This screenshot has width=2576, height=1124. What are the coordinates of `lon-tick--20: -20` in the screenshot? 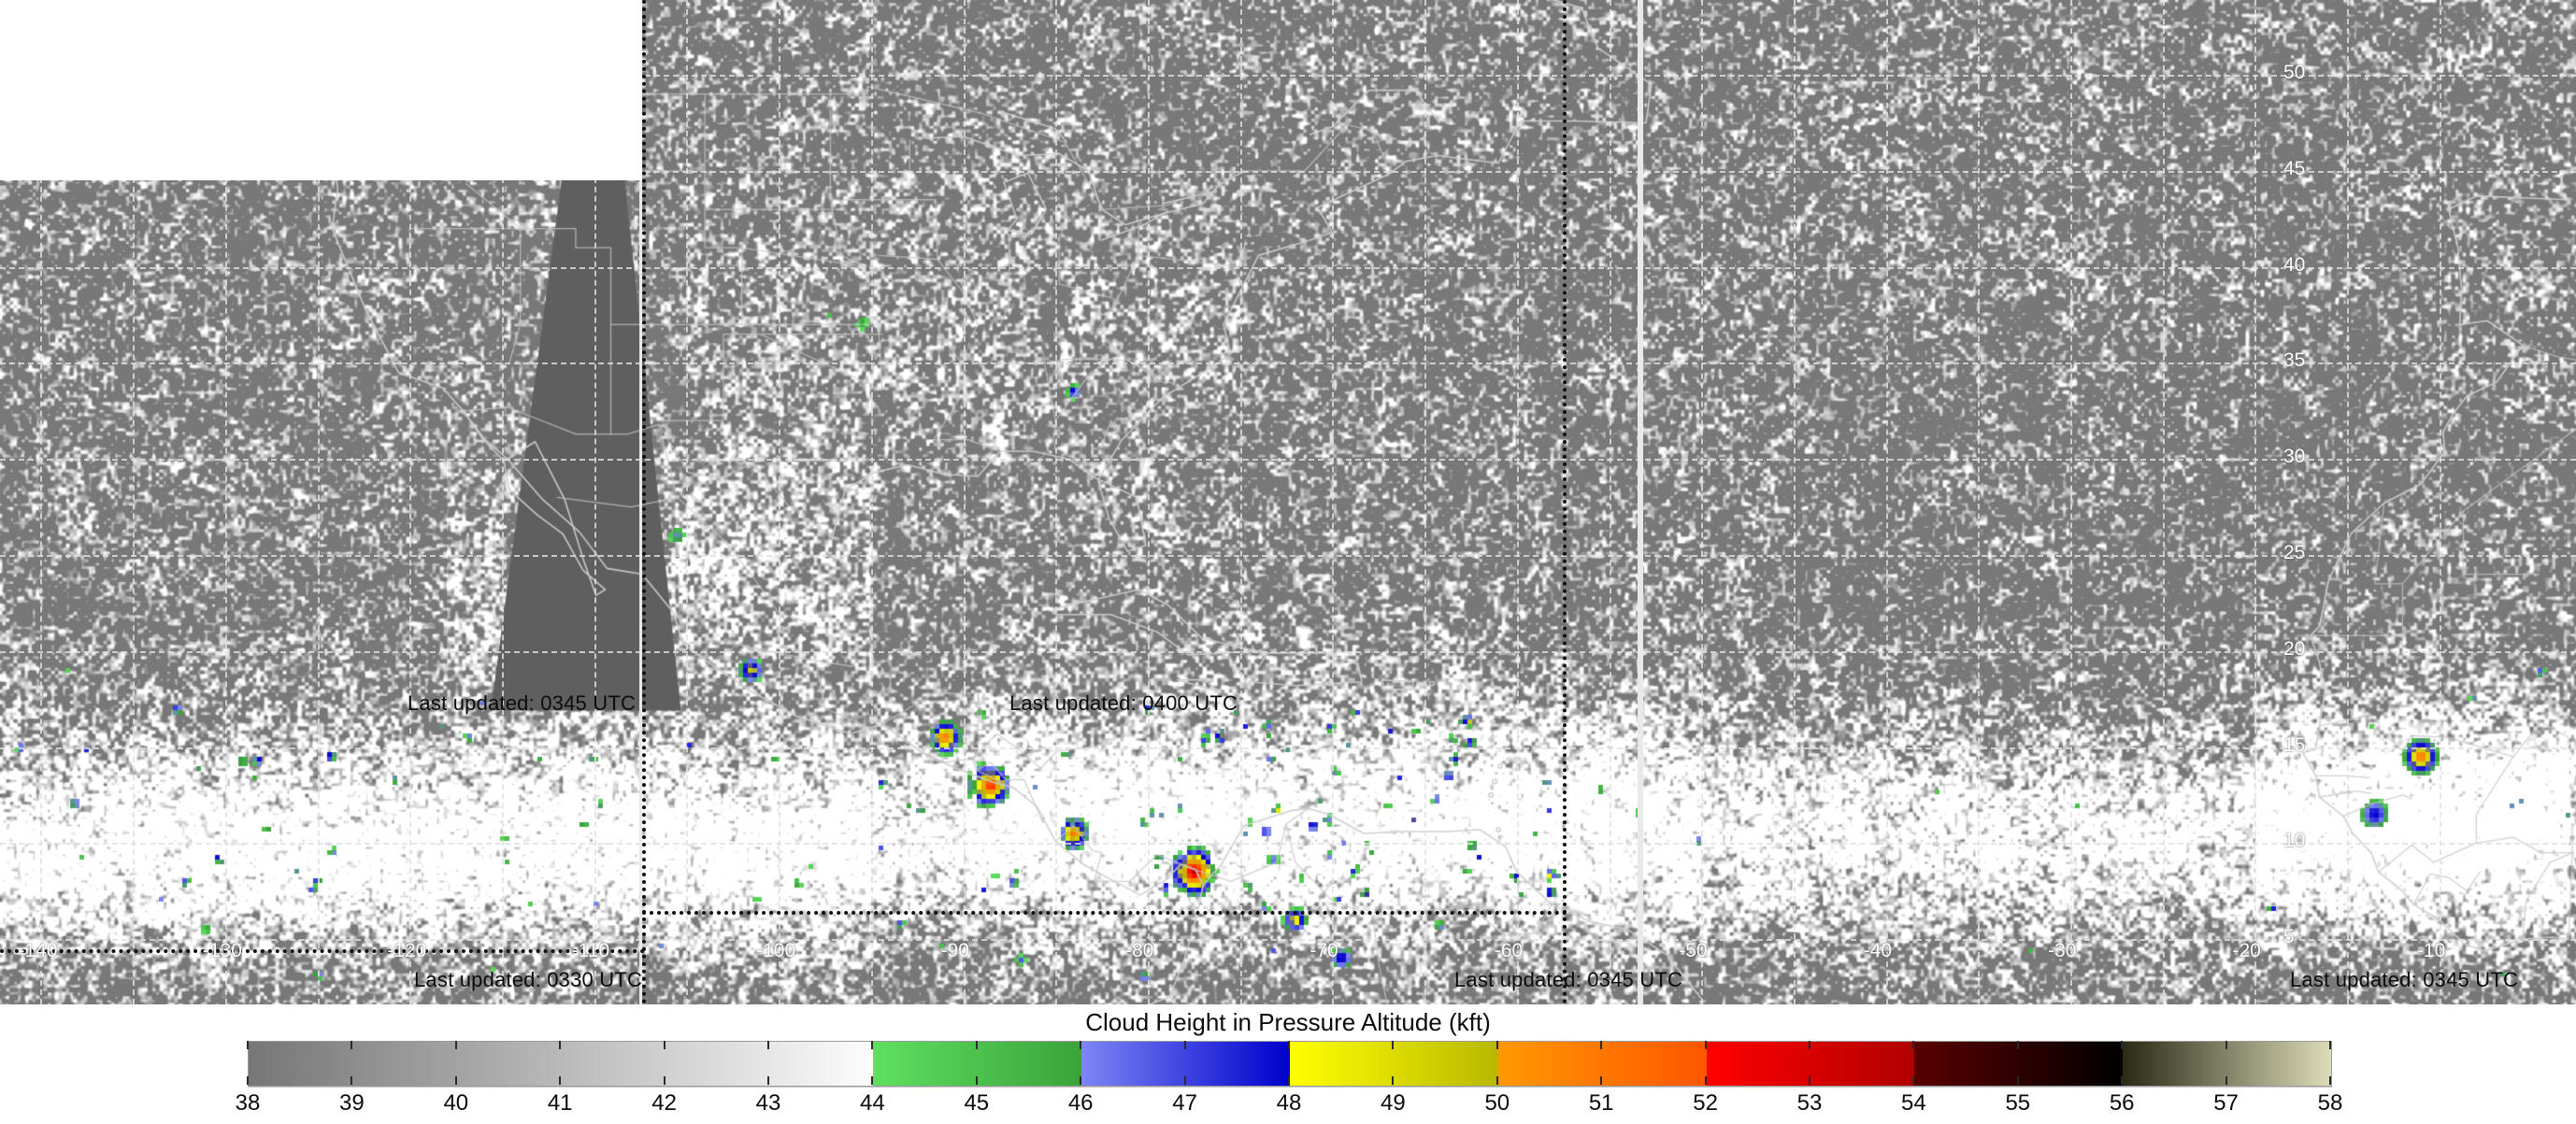 It's located at (2246, 950).